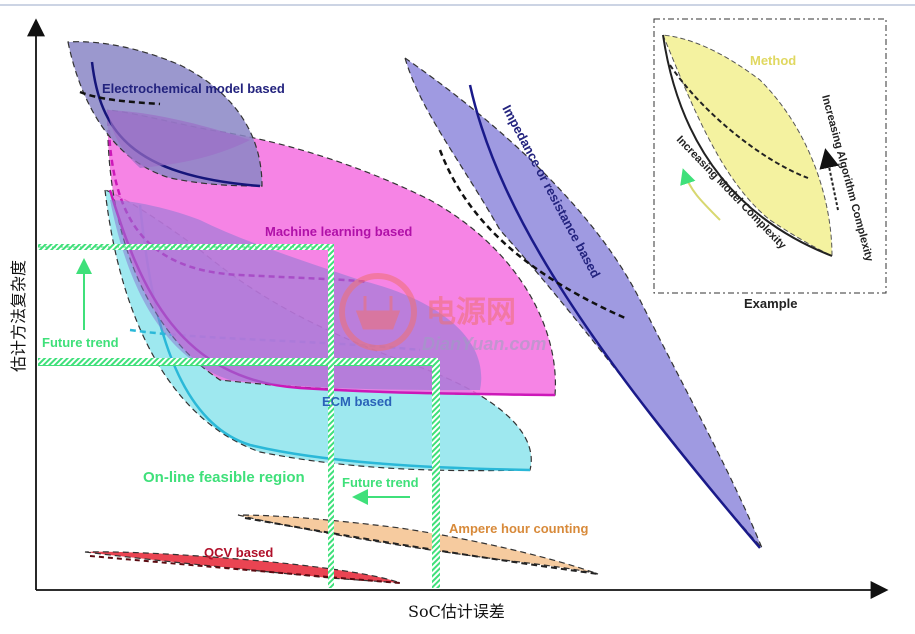  I want to click on example-caption: Example, so click(770, 303).